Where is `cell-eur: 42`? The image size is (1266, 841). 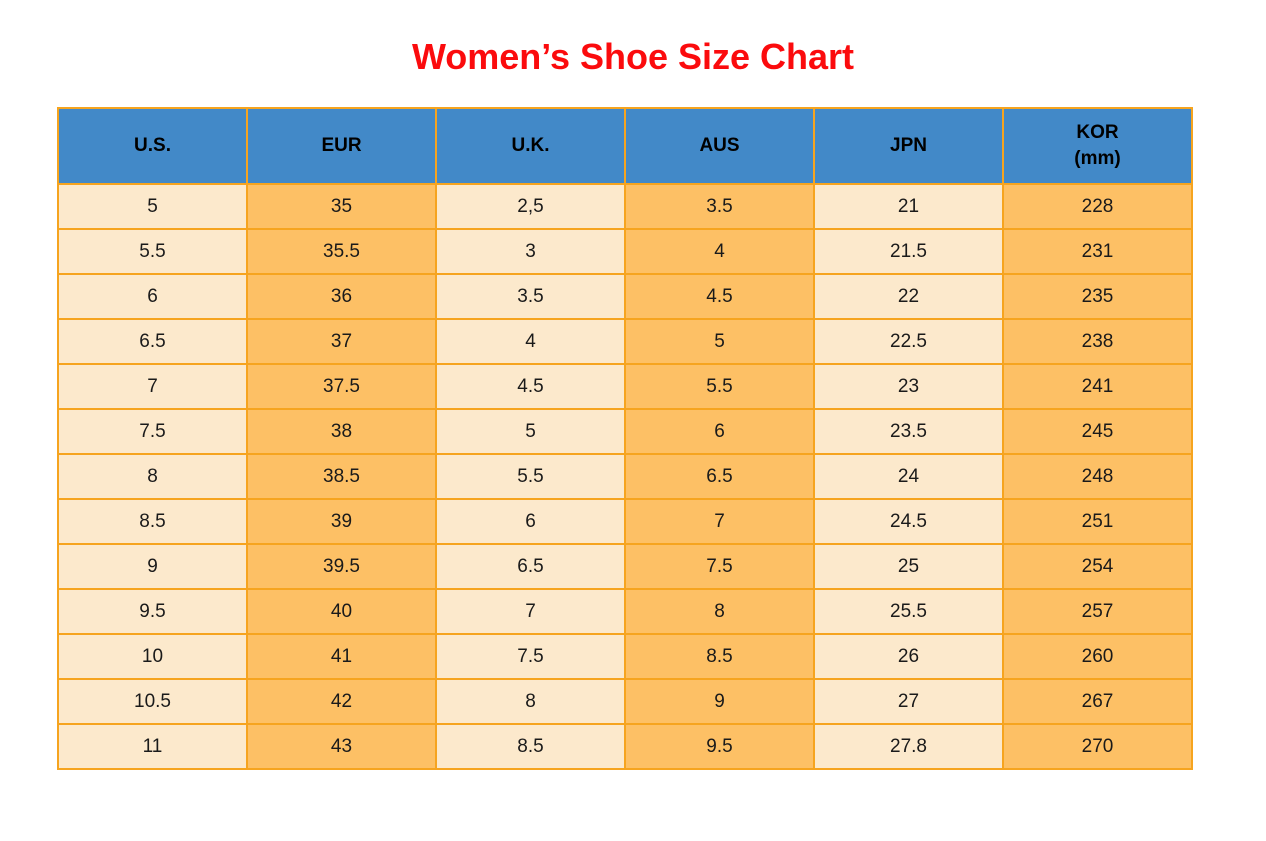 cell-eur: 42 is located at coordinates (341, 701).